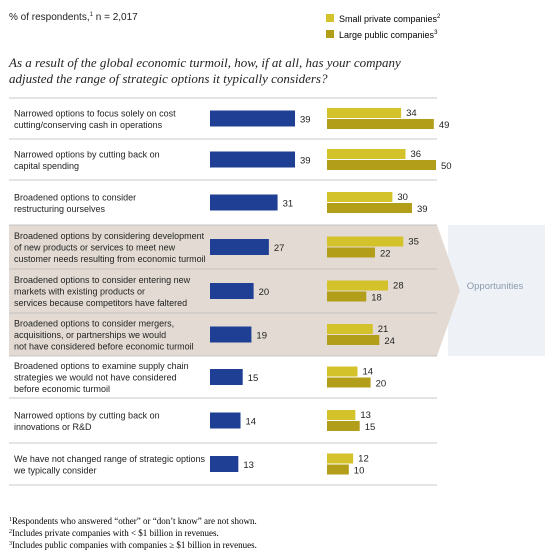 This screenshot has width=545, height=559. Describe the element at coordinates (330, 18) in the screenshot. I see `legend-swatch-small-private` at that location.